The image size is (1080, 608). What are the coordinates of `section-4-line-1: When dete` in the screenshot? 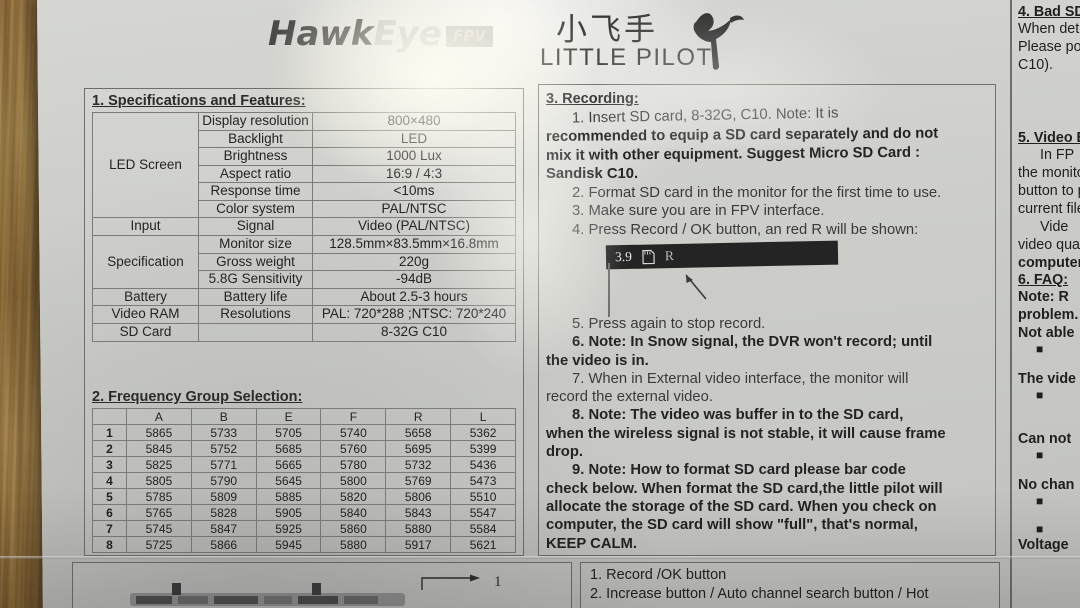 It's located at (1049, 29).